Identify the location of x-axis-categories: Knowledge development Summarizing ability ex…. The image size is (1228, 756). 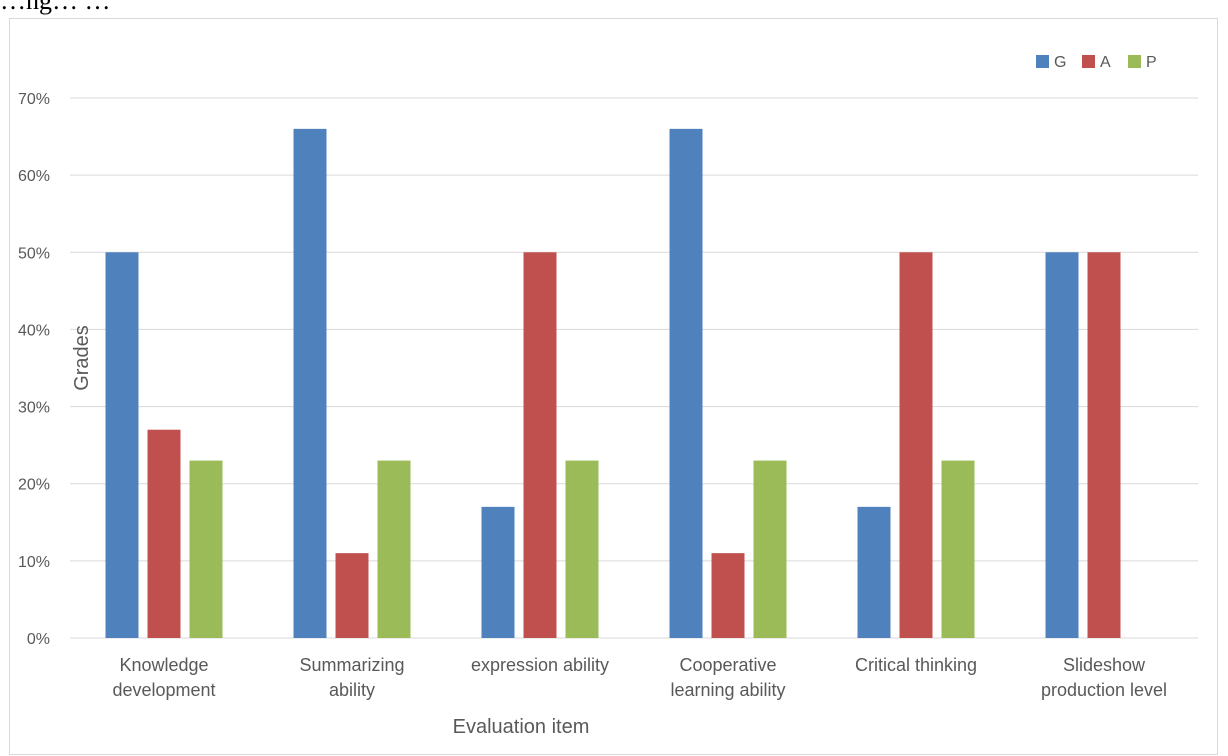
(639, 677).